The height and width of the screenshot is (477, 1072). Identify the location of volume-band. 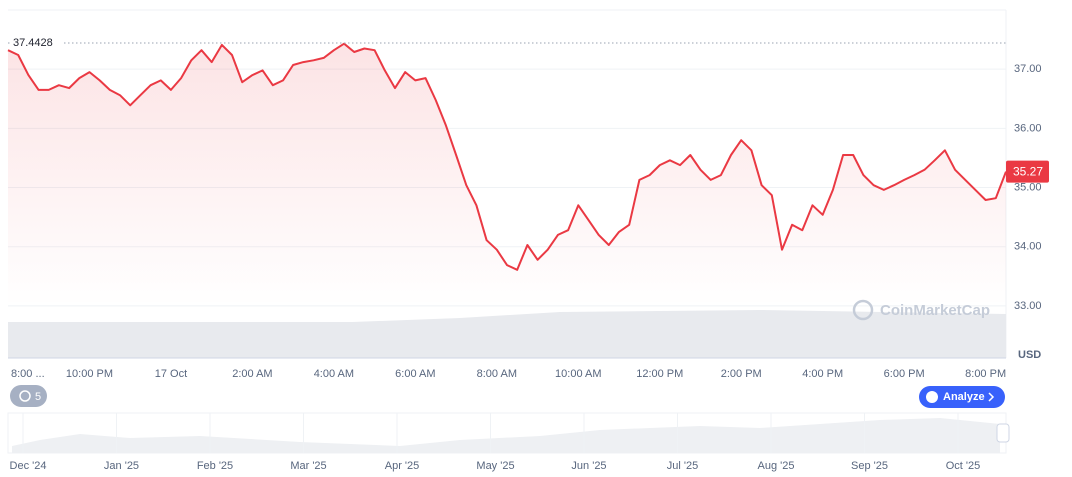
(507, 340).